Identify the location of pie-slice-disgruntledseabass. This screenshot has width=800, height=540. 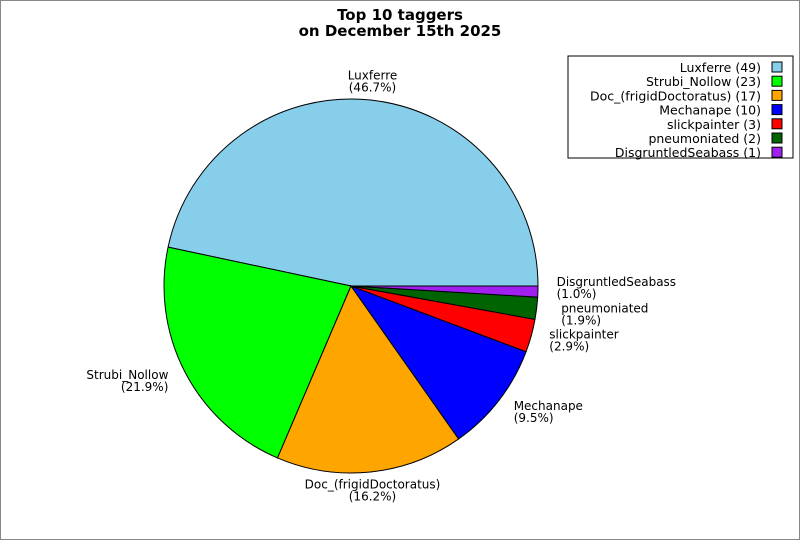
(444, 291).